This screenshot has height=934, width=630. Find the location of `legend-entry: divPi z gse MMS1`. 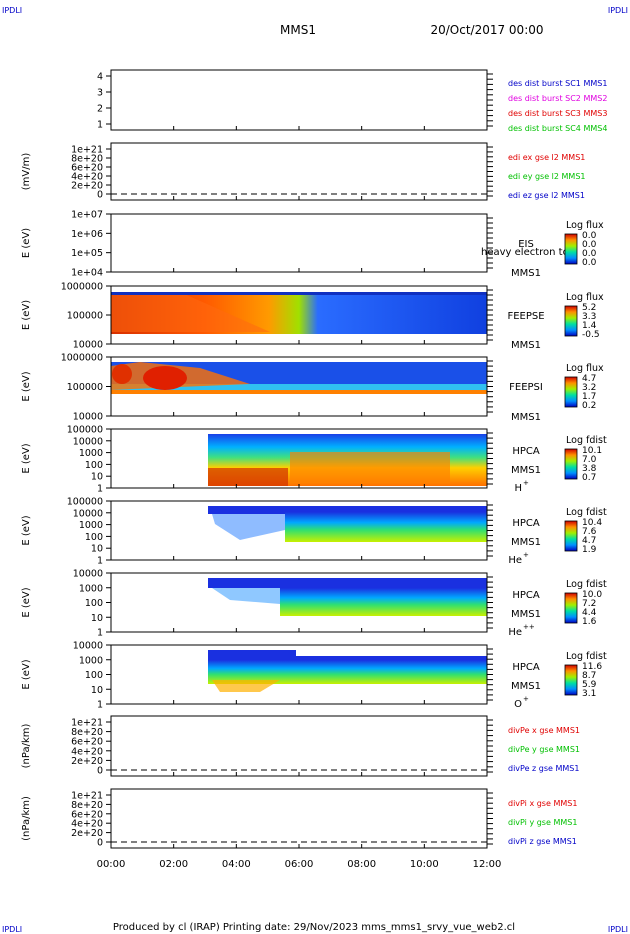

legend-entry: divPi z gse MMS1 is located at coordinates (542, 841).